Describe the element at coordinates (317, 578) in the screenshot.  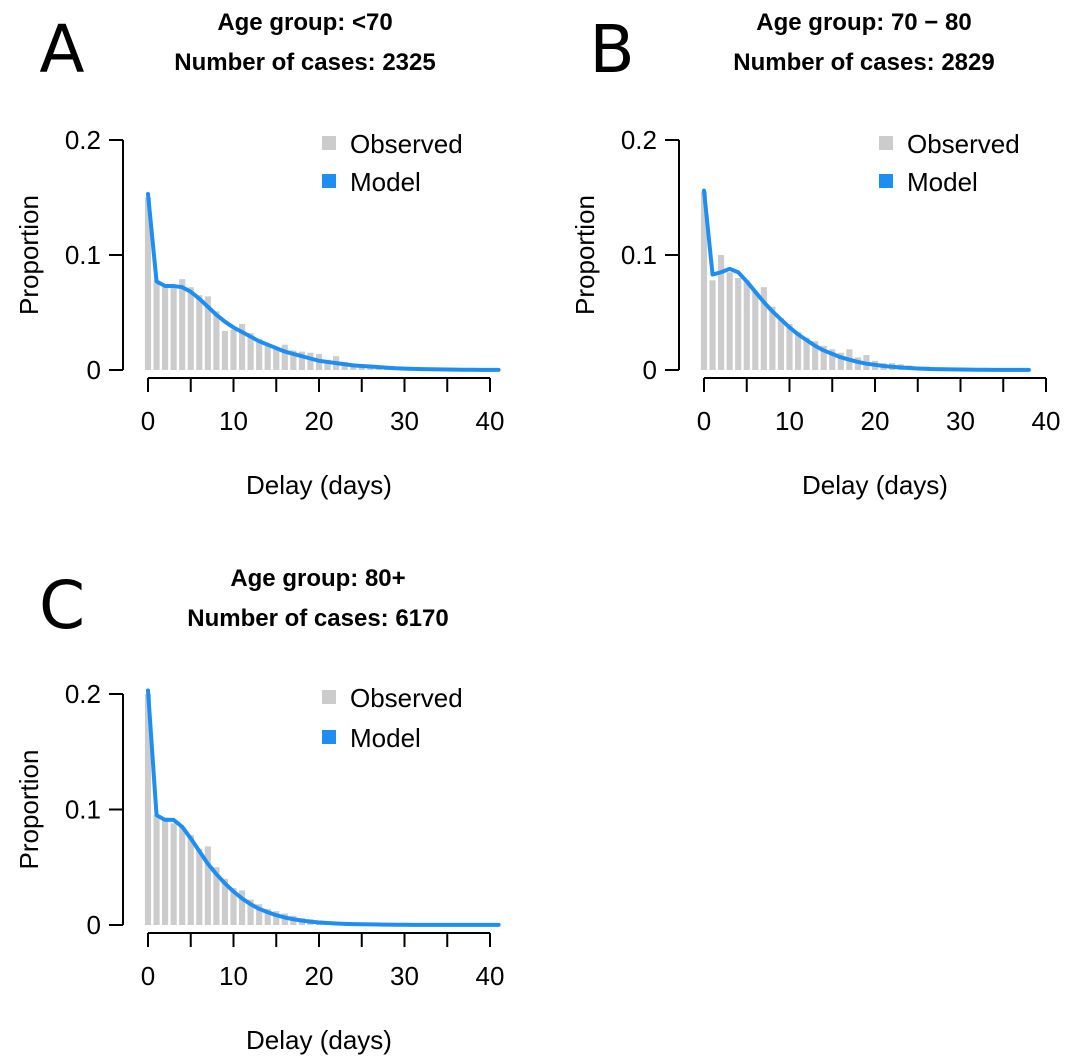
I see `chart-title: Age group: 80+` at that location.